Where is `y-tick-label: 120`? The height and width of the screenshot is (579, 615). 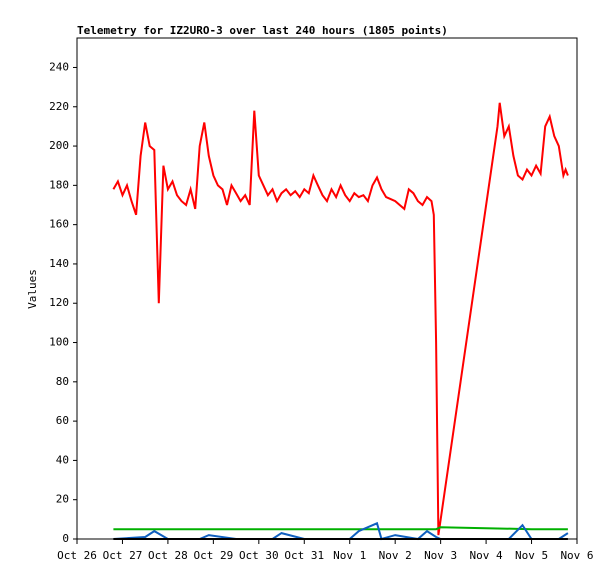 y-tick-label: 120 is located at coordinates (59, 302).